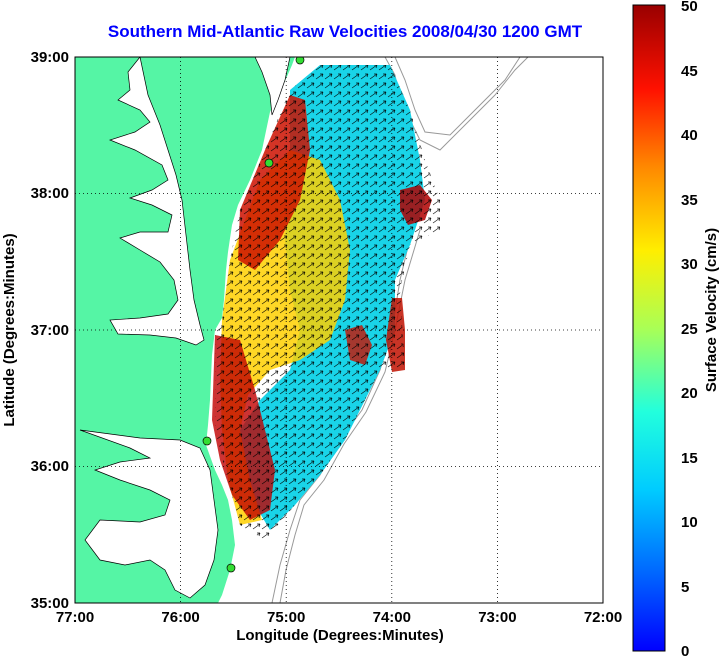 Image resolution: width=724 pixels, height=659 pixels. Describe the element at coordinates (685, 587) in the screenshot. I see `colorbar-tick-label: 5` at that location.